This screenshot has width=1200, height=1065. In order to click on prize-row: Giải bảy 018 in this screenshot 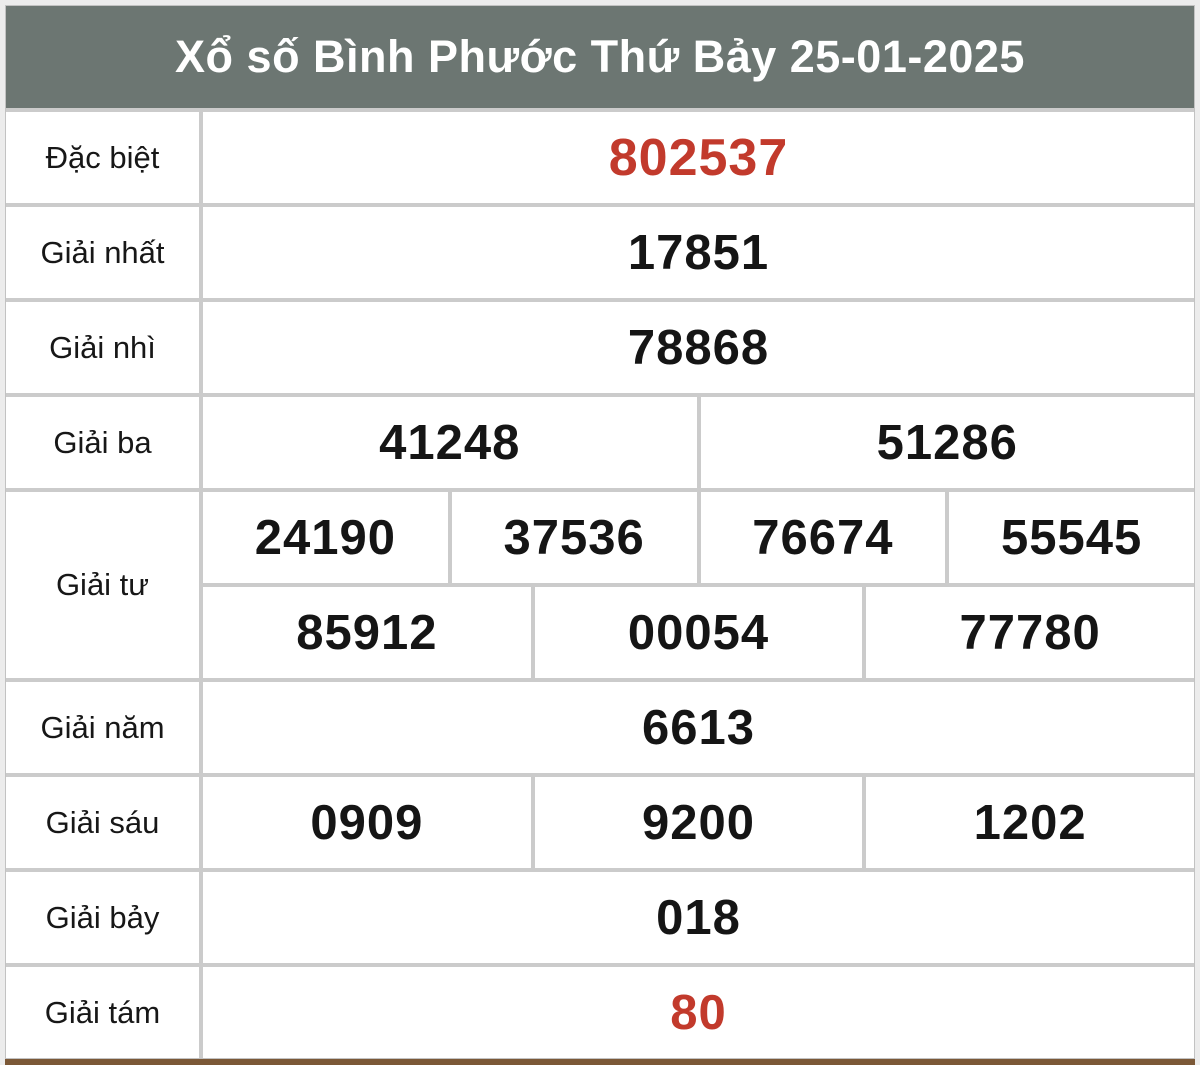, I will do `click(600, 917)`.